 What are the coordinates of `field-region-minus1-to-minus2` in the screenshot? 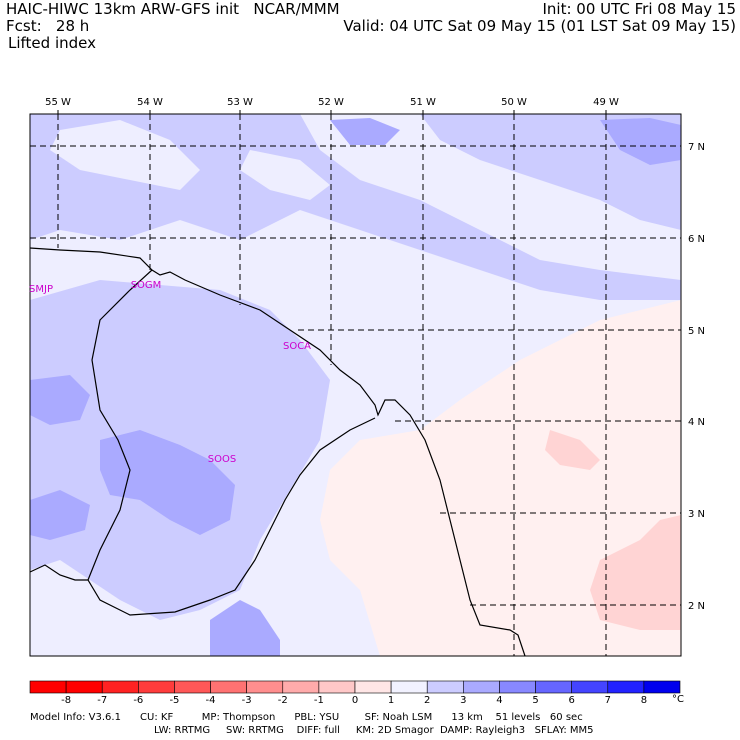 It's located at (635, 572).